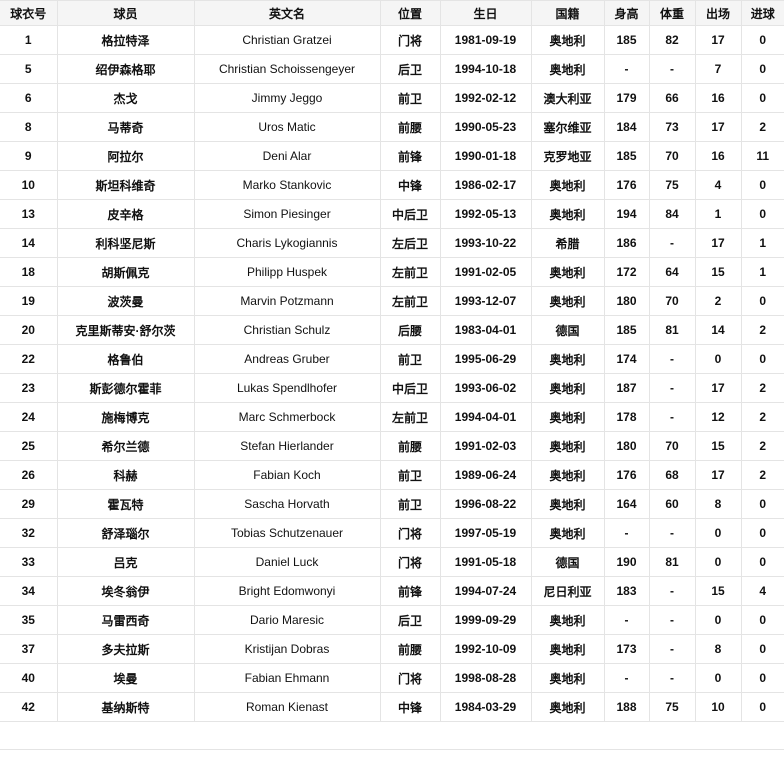 The height and width of the screenshot is (763, 784). I want to click on cell-player: 施梅博克, so click(125, 417).